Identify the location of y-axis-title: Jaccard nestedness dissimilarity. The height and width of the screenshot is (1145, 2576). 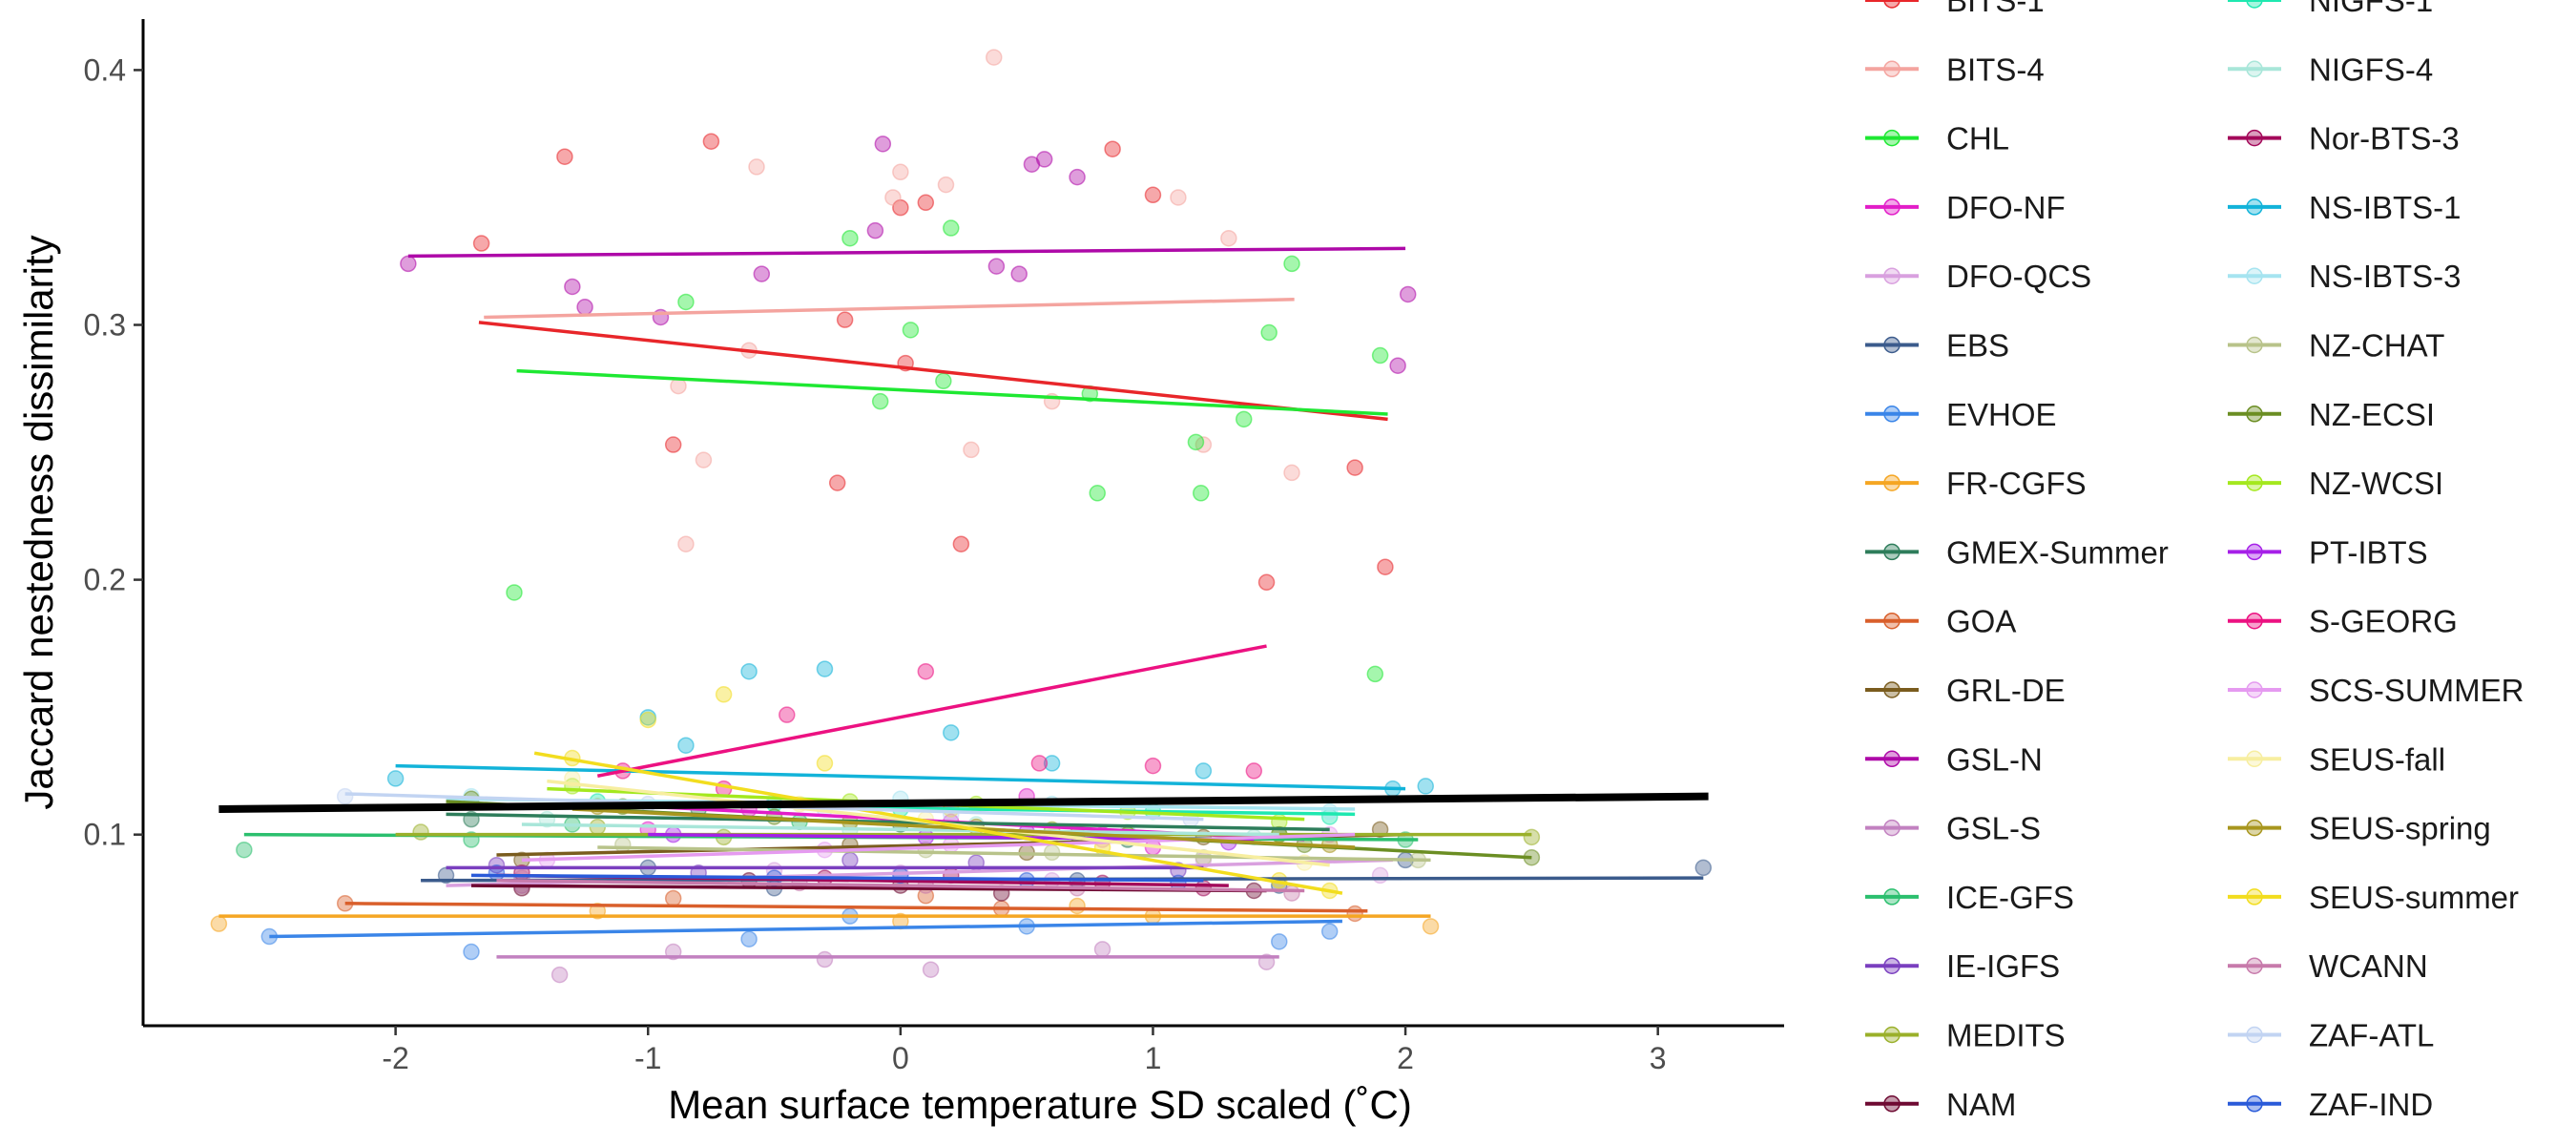
(38, 522).